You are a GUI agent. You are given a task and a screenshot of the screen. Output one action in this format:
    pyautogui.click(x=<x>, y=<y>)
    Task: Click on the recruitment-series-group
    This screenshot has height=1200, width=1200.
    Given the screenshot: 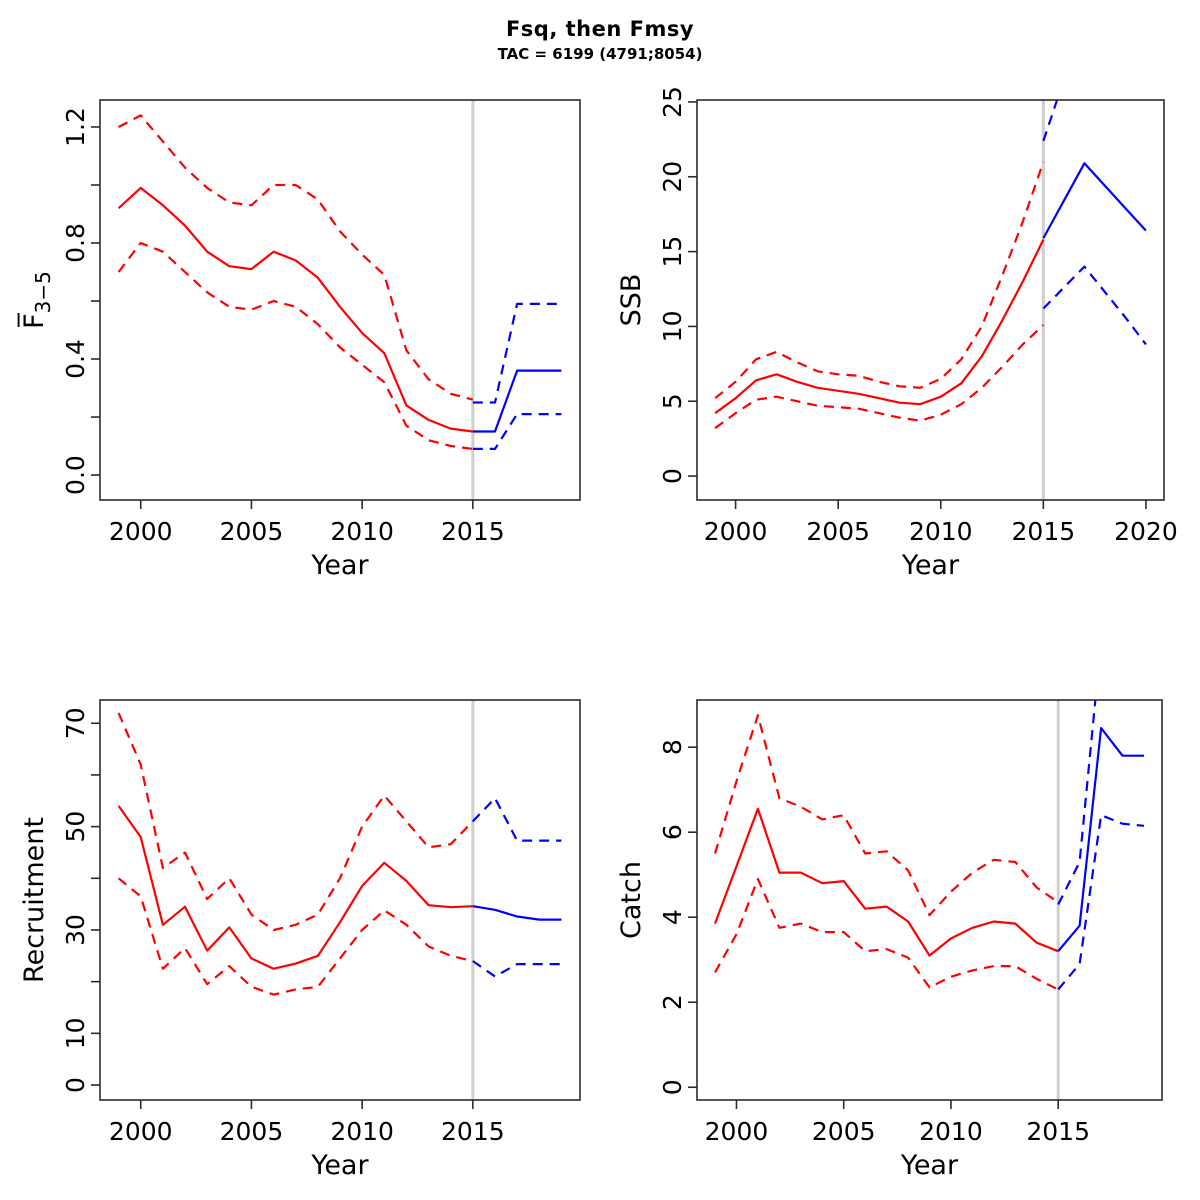 What is the action you would take?
    pyautogui.click(x=339, y=854)
    